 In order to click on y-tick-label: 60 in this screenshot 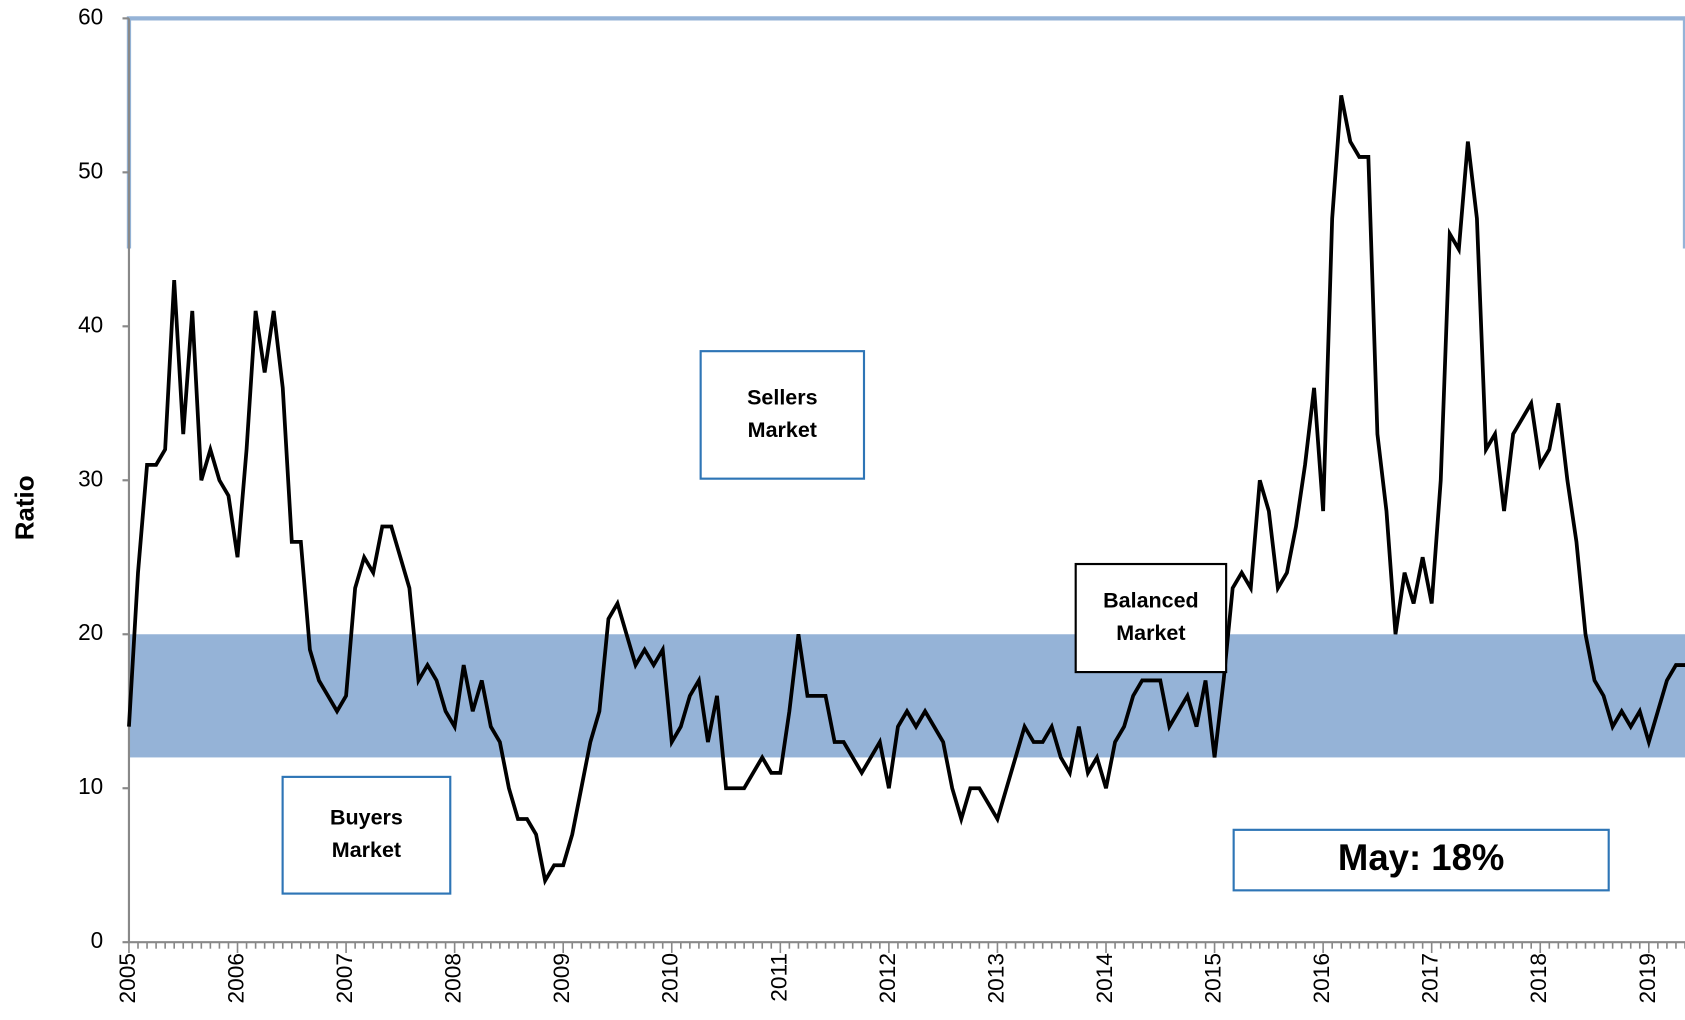, I will do `click(90, 16)`.